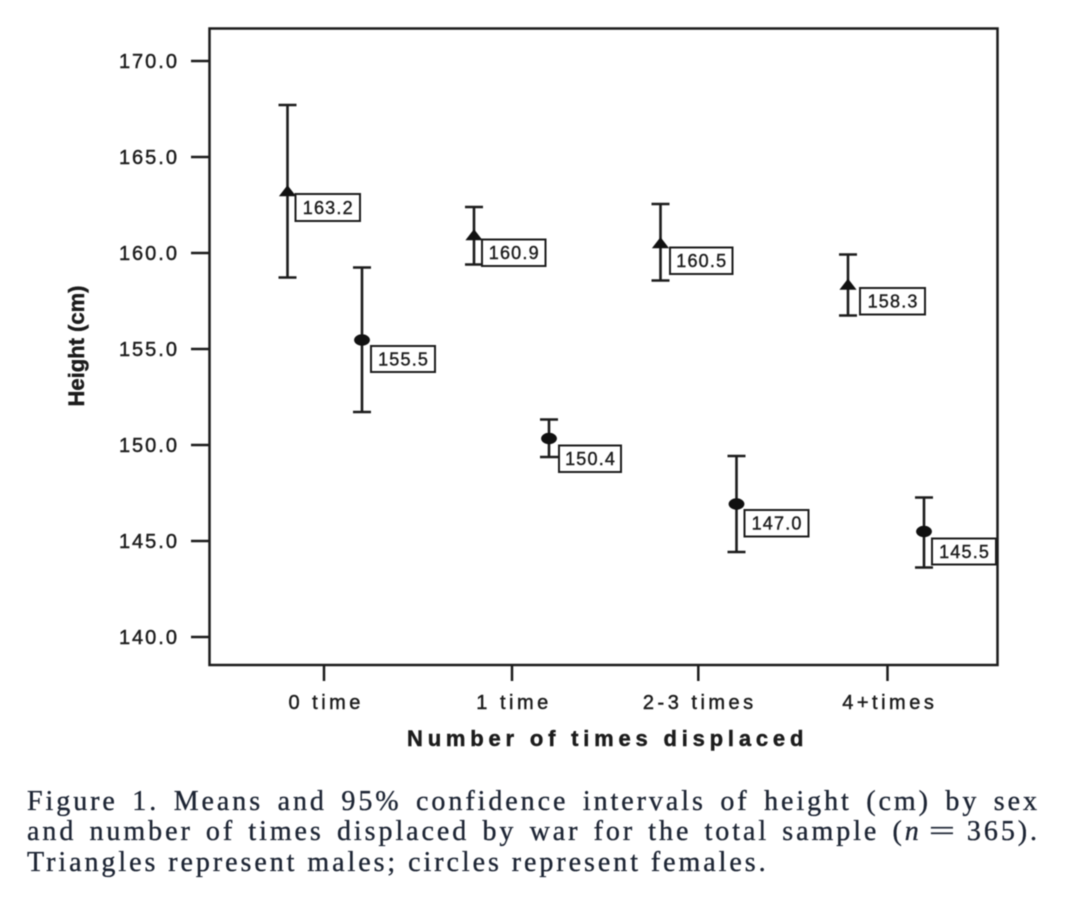 The image size is (1084, 902). What do you see at coordinates (701, 261) in the screenshot?
I see `svg-text: 160.5` at bounding box center [701, 261].